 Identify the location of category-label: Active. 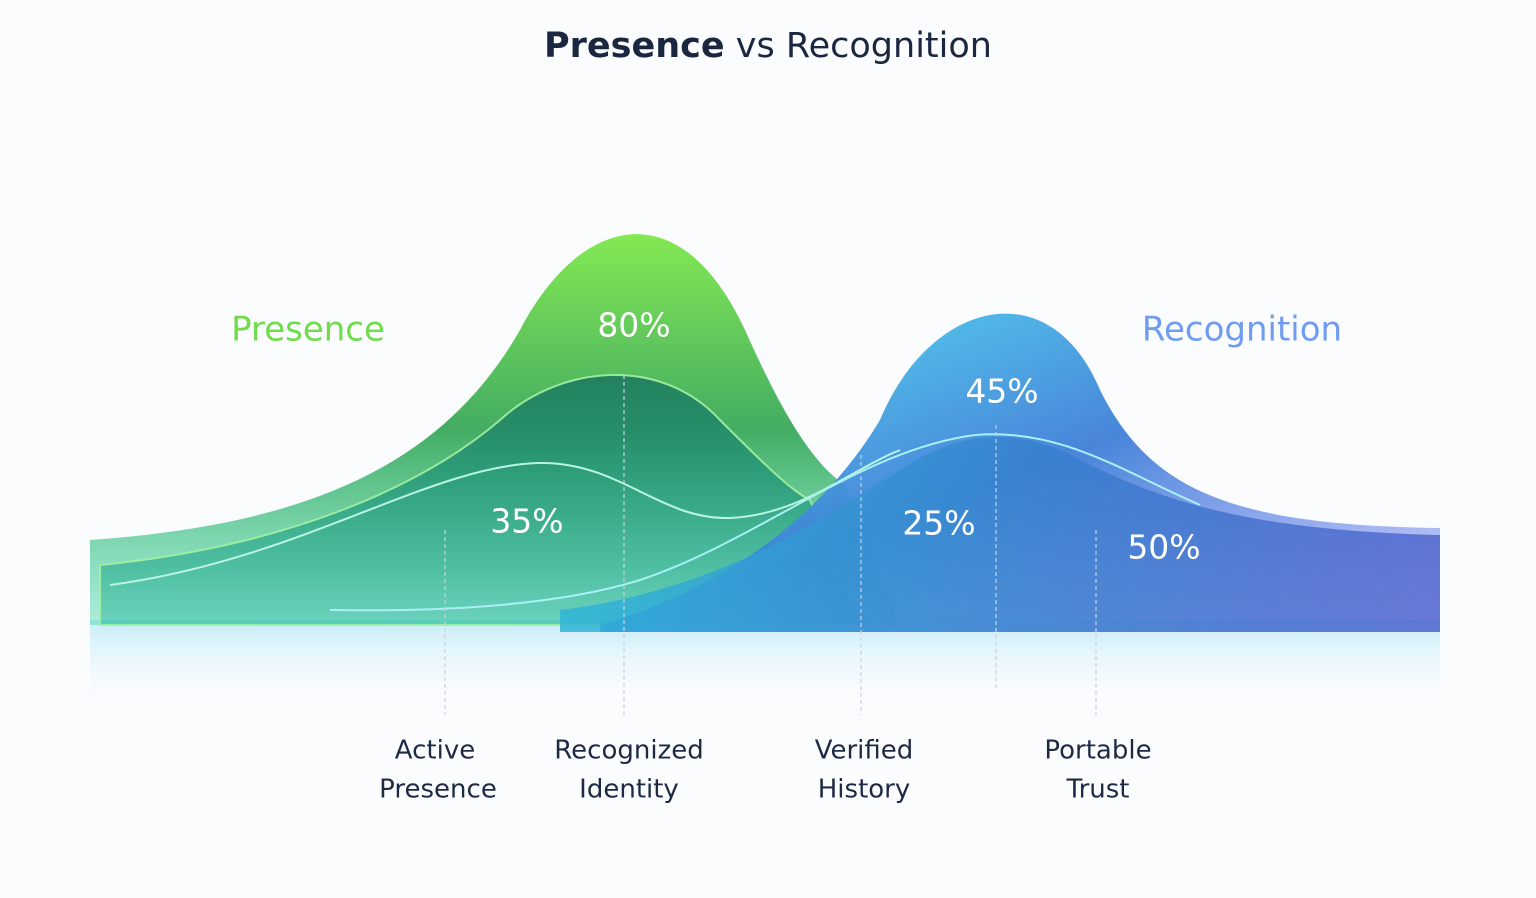
(435, 751).